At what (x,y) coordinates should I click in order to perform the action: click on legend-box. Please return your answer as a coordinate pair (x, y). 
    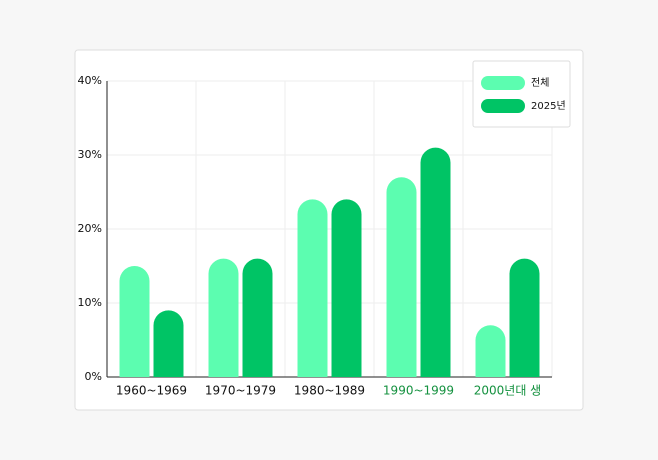
    Looking at the image, I should click on (521, 94).